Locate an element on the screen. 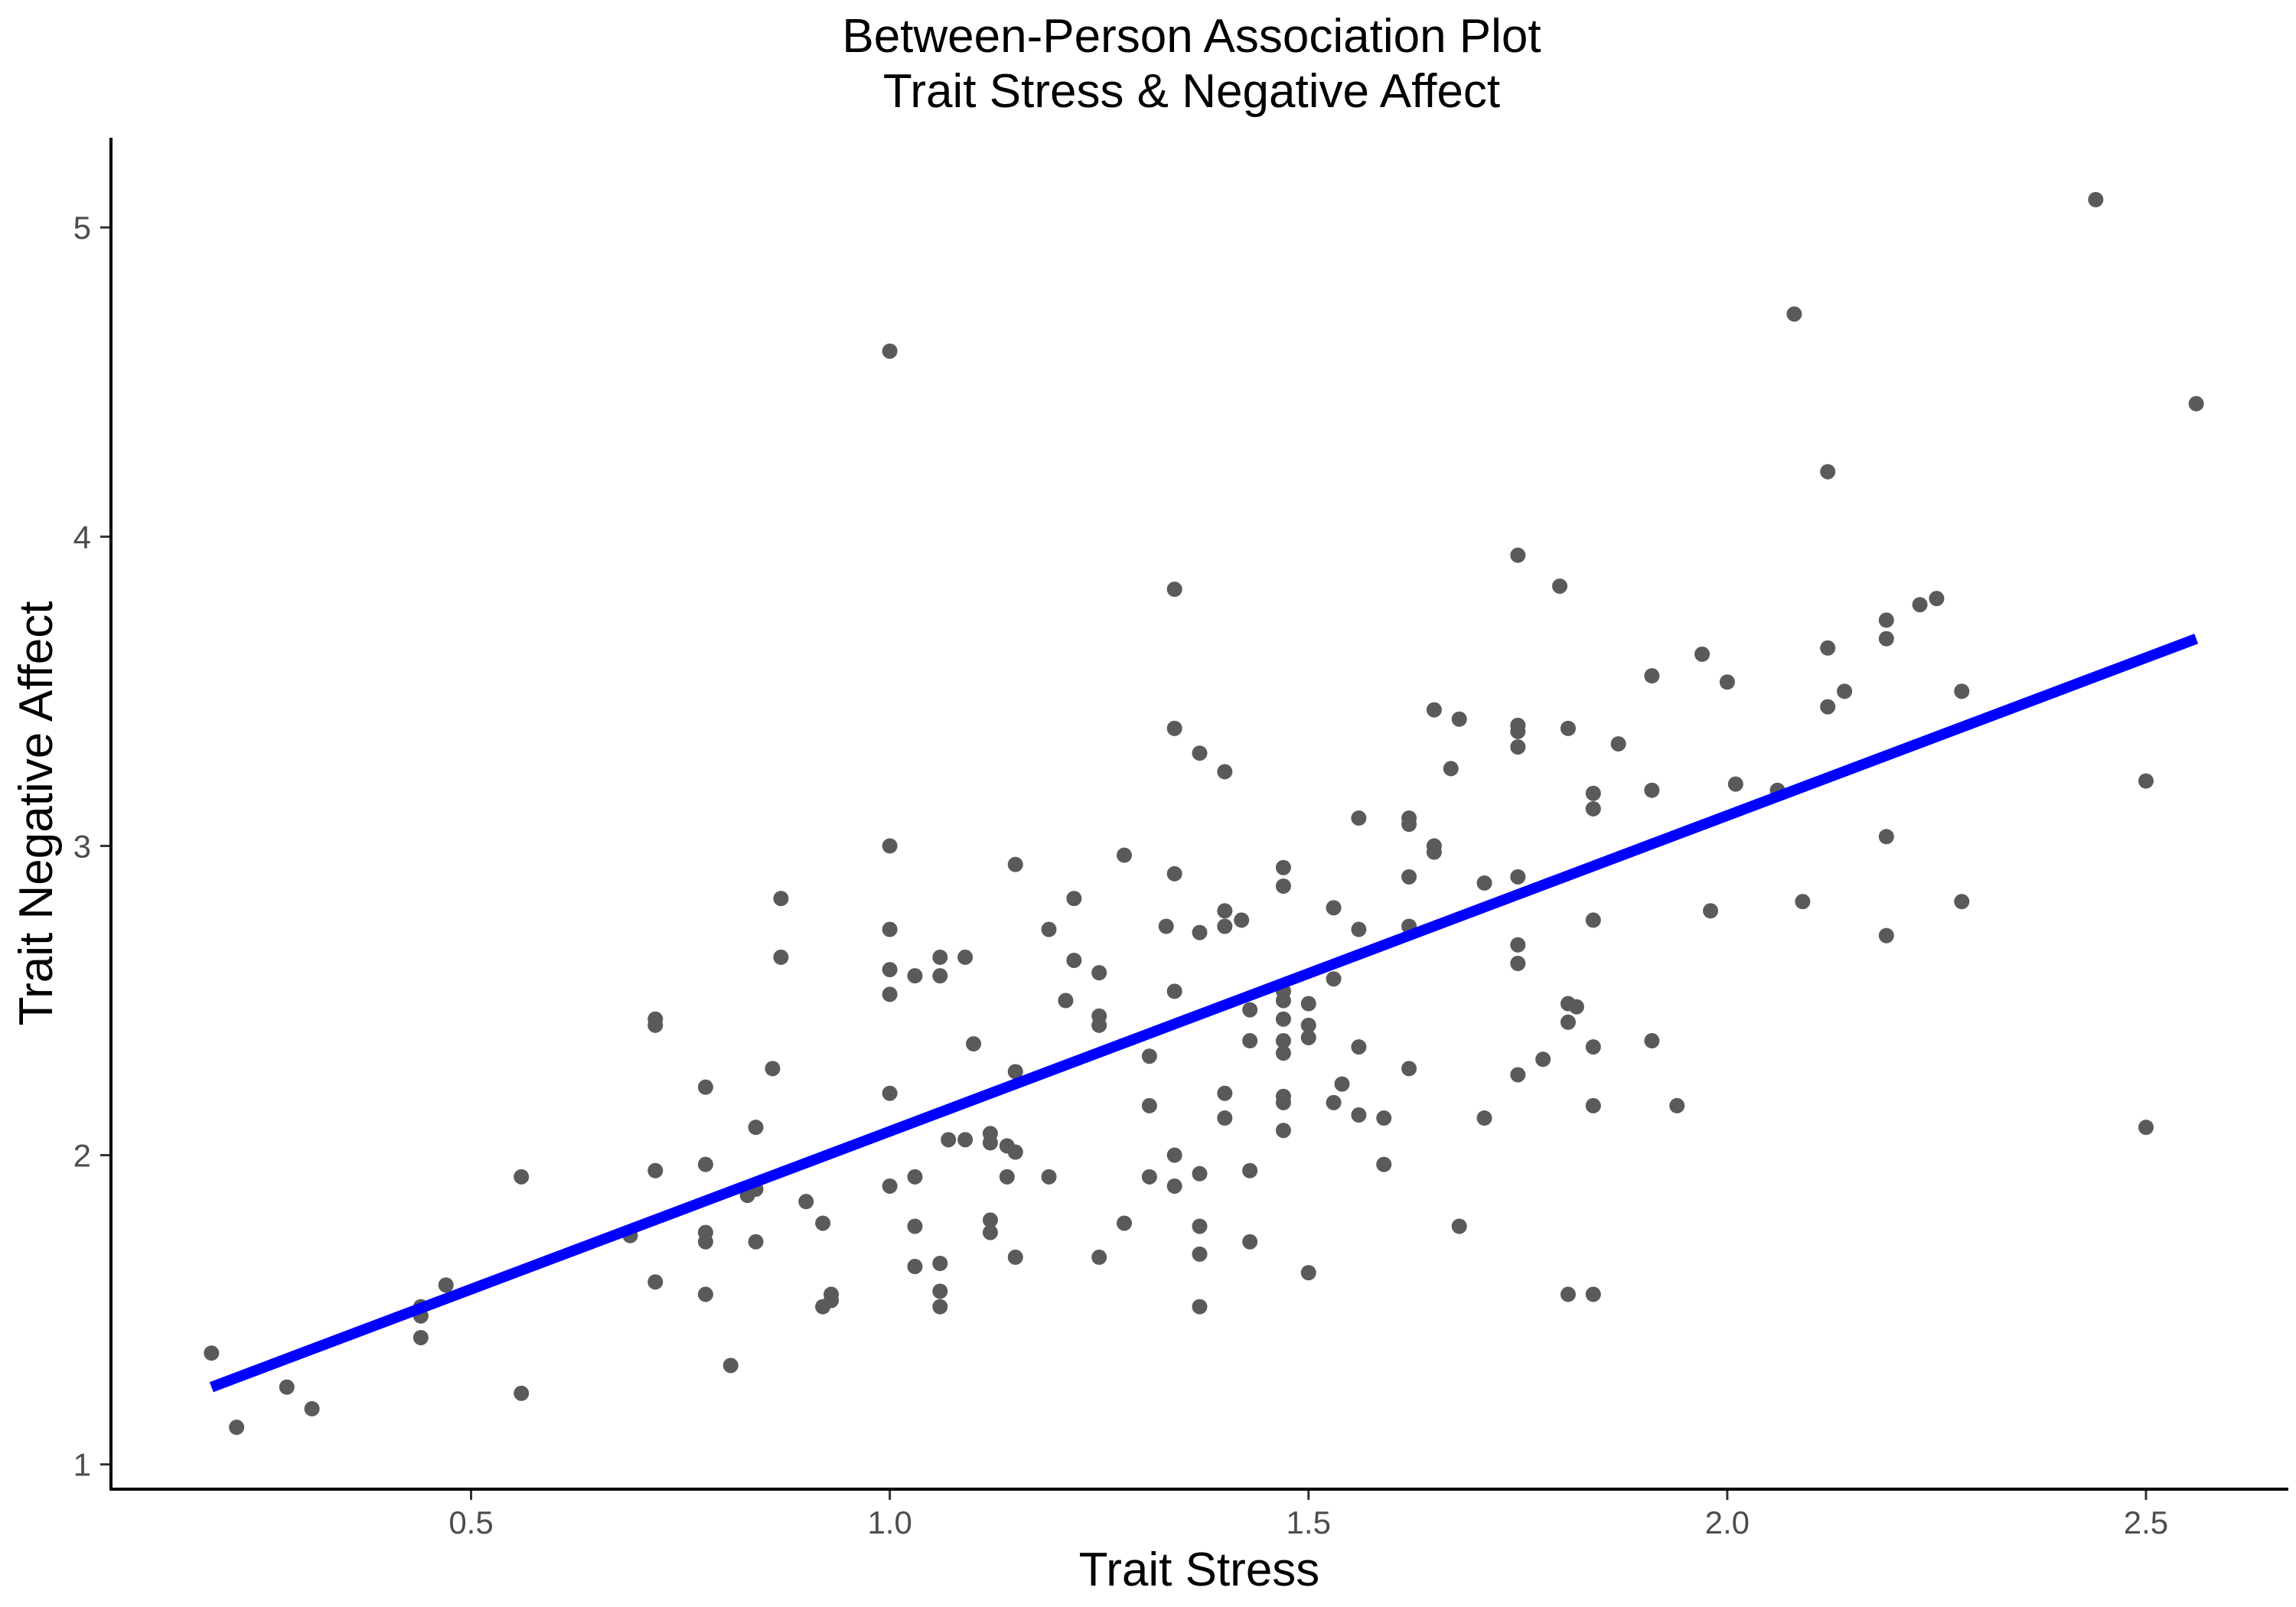 The width and height of the screenshot is (2296, 1607). x-axis-ticks: 0.5 1.0 1.5 2.0 2.5 is located at coordinates (1308, 1514).